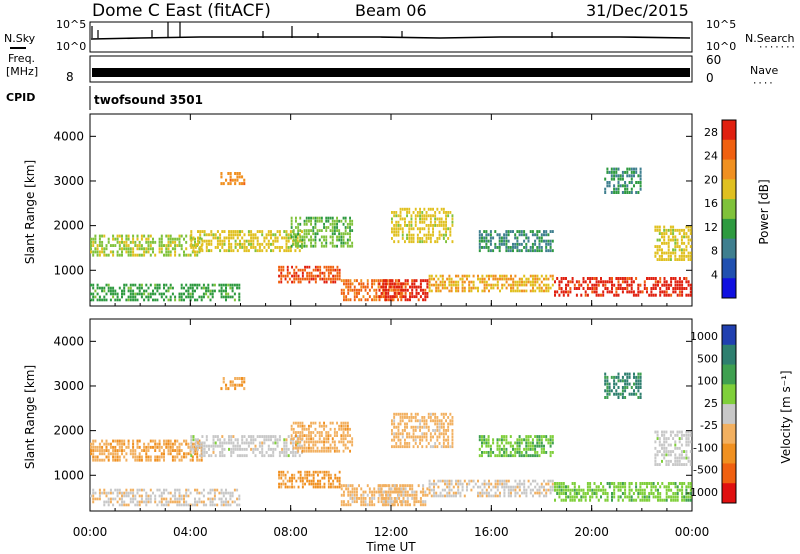 The image size is (800, 554). Describe the element at coordinates (711, 179) in the screenshot. I see `power-colorbar-tick-label: 20` at that location.